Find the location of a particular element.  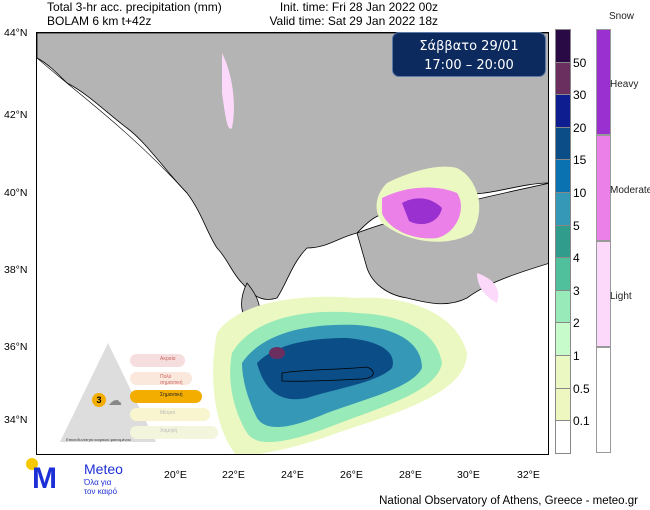

precip-legend-label: 50 is located at coordinates (580, 62).